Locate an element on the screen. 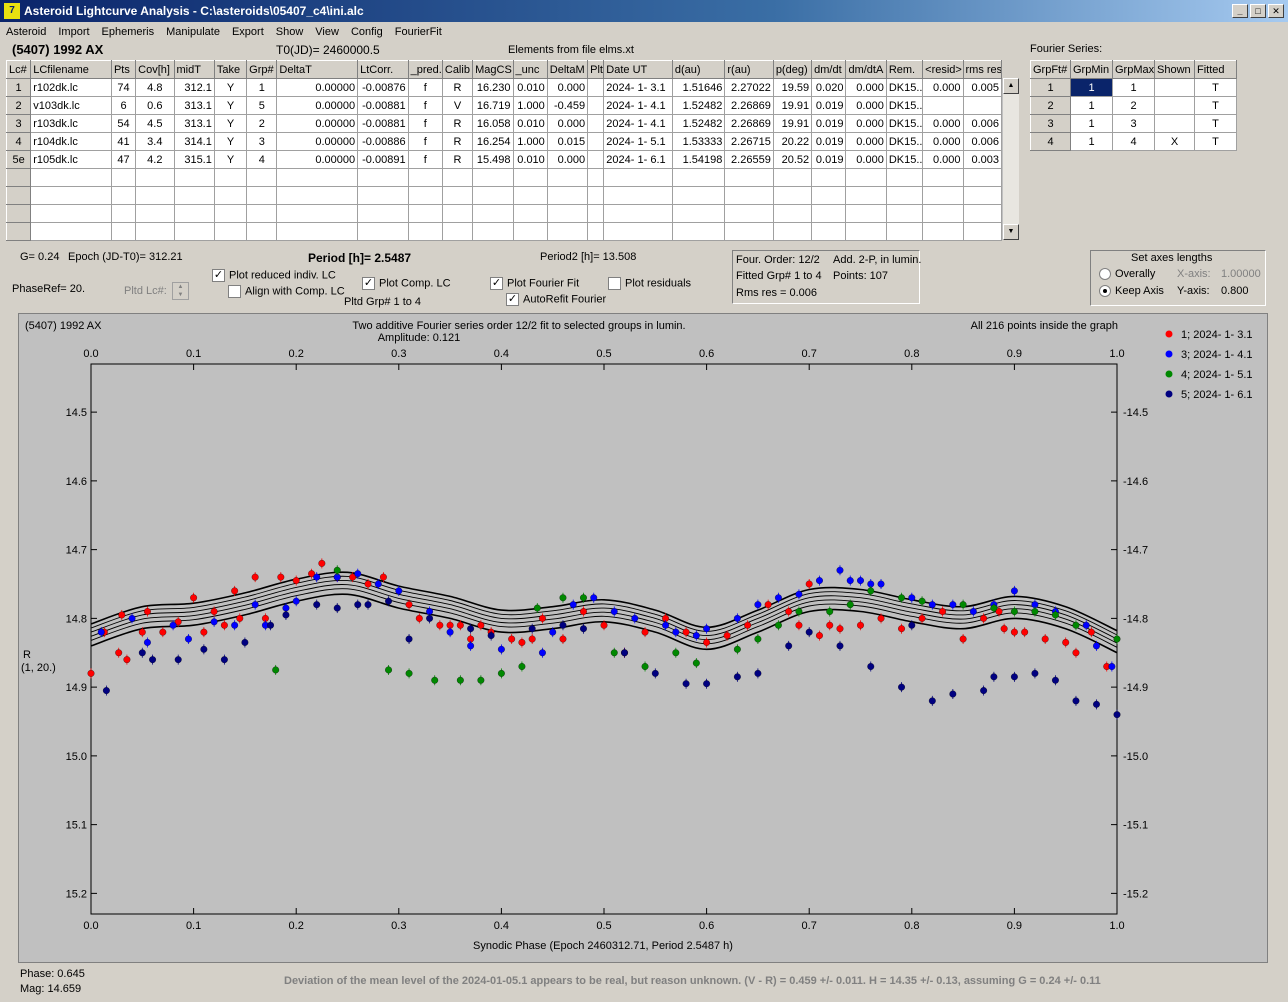  column-header: Shown is located at coordinates (1174, 69).